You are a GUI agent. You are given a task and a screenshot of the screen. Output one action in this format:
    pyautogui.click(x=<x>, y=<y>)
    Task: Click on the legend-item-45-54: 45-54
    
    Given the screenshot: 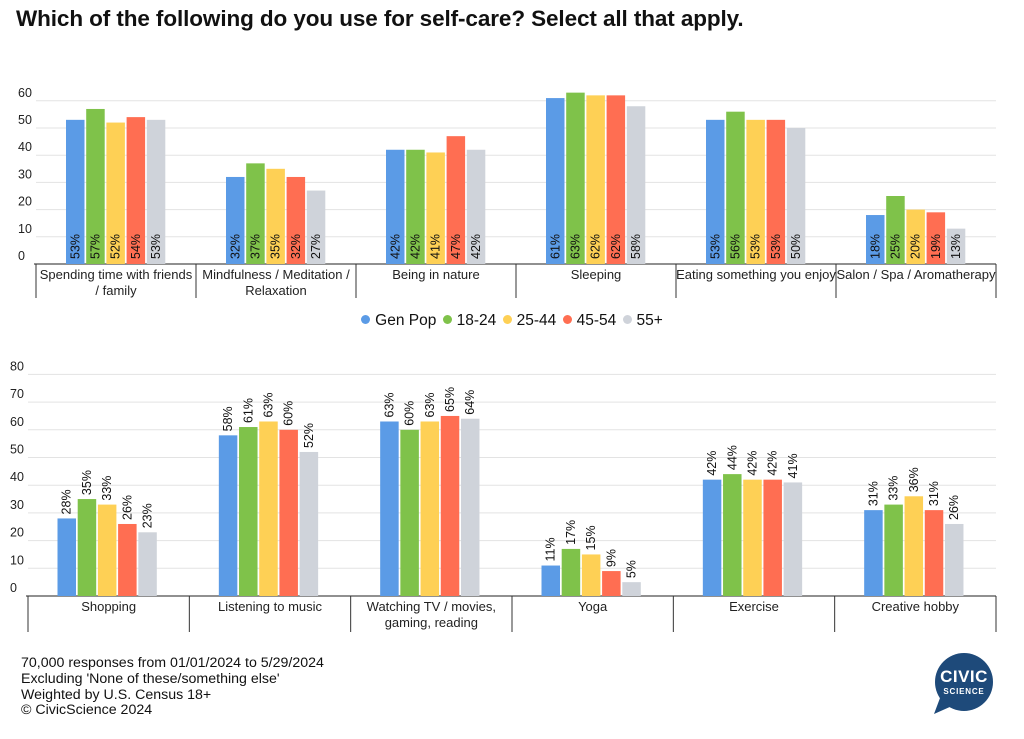 What is the action you would take?
    pyautogui.click(x=589, y=321)
    